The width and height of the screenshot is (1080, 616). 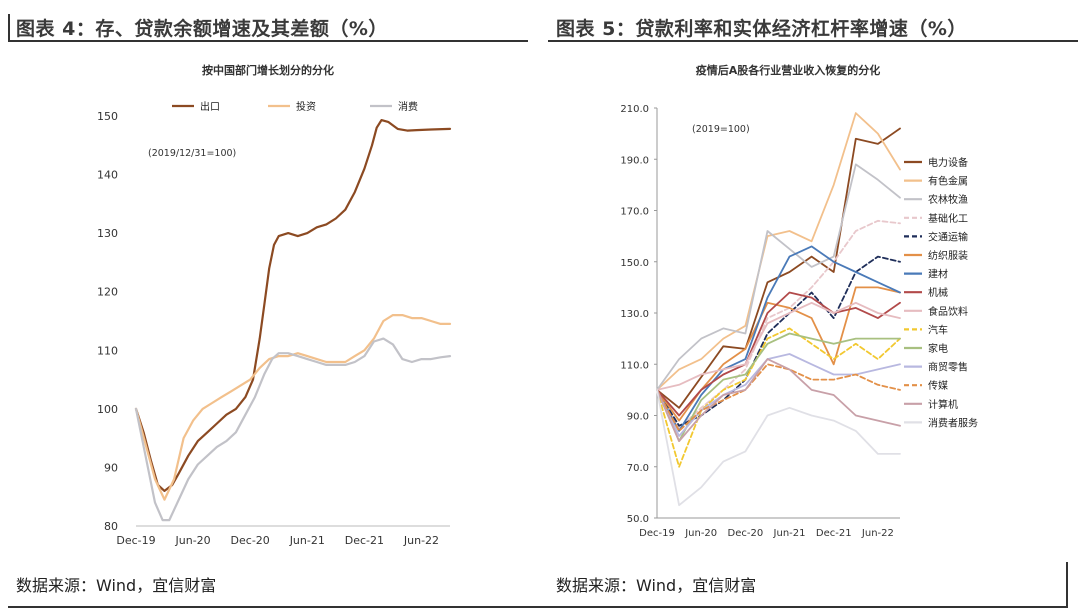 What do you see at coordinates (938, 348) in the screenshot?
I see `legend-label: 家电` at bounding box center [938, 348].